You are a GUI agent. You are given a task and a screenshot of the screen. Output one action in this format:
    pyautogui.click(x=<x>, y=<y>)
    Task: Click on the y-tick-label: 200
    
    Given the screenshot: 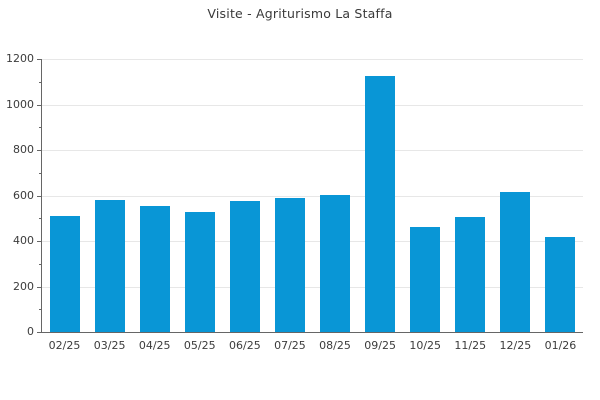 What is the action you would take?
    pyautogui.click(x=23, y=286)
    